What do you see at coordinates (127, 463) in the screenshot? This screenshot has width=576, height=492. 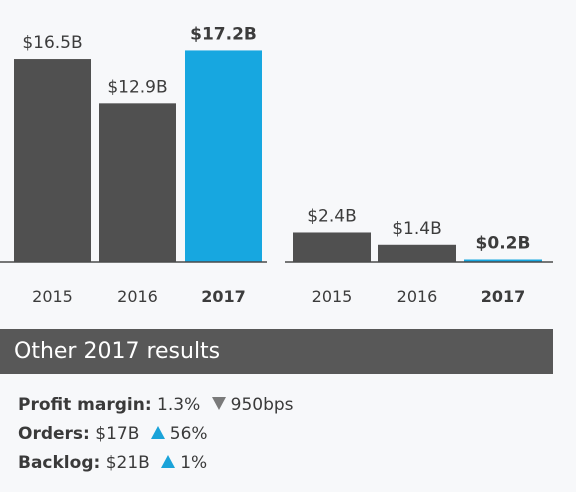 I see `result-value: $21B` at bounding box center [127, 463].